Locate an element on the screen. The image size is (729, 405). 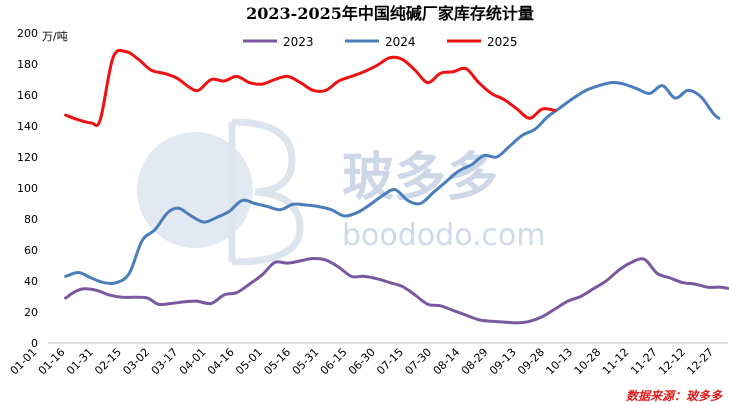
x-tick-label: 08-14 is located at coordinates (447, 362).